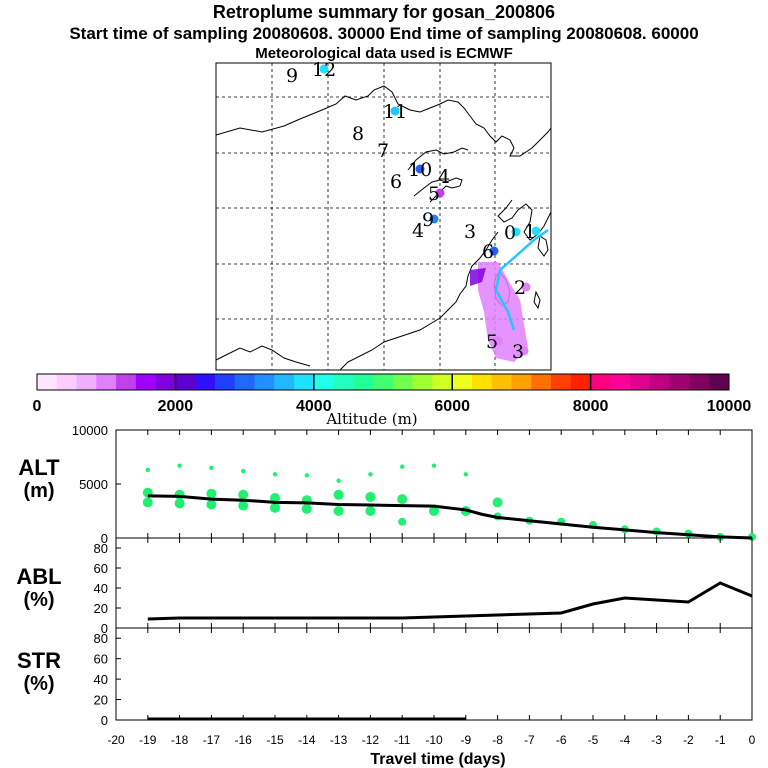 This screenshot has height=768, width=768. What do you see at coordinates (101, 638) in the screenshot?
I see `y-tick-label: 80` at bounding box center [101, 638].